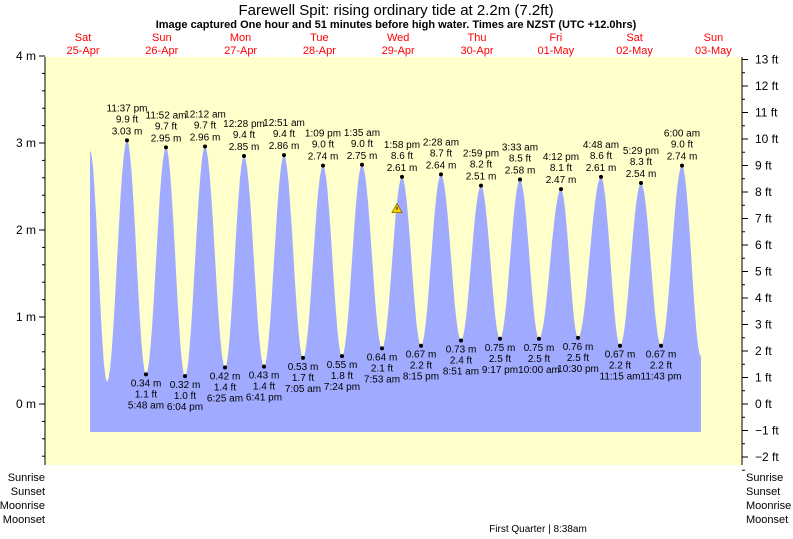  What do you see at coordinates (481, 165) in the screenshot?
I see `high-tide-ft: 8.2 ft` at bounding box center [481, 165].